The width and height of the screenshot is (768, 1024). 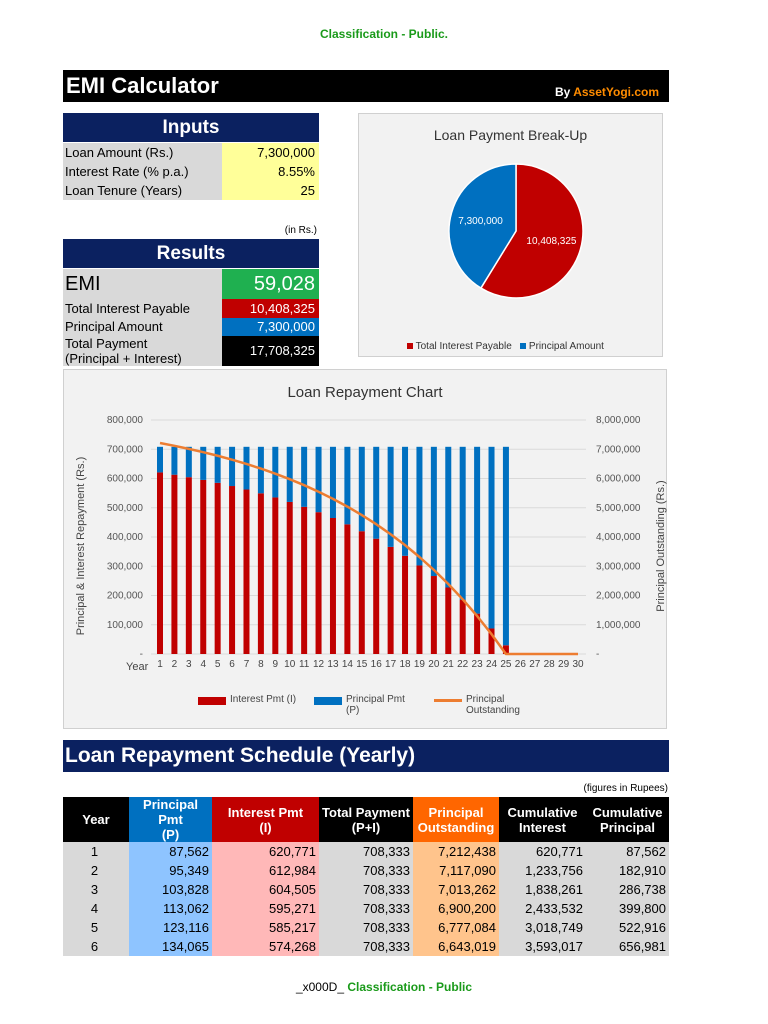 I want to click on y2-tick-label: 3,000,000, so click(x=618, y=566).